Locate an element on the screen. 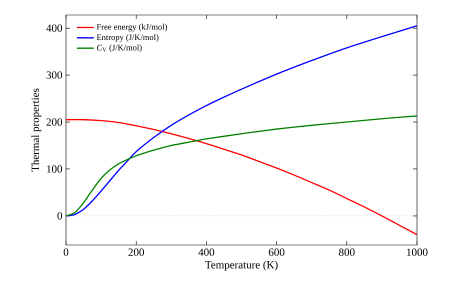 The image size is (450, 300). x-axis-title: Temperature (K) is located at coordinates (241, 265).